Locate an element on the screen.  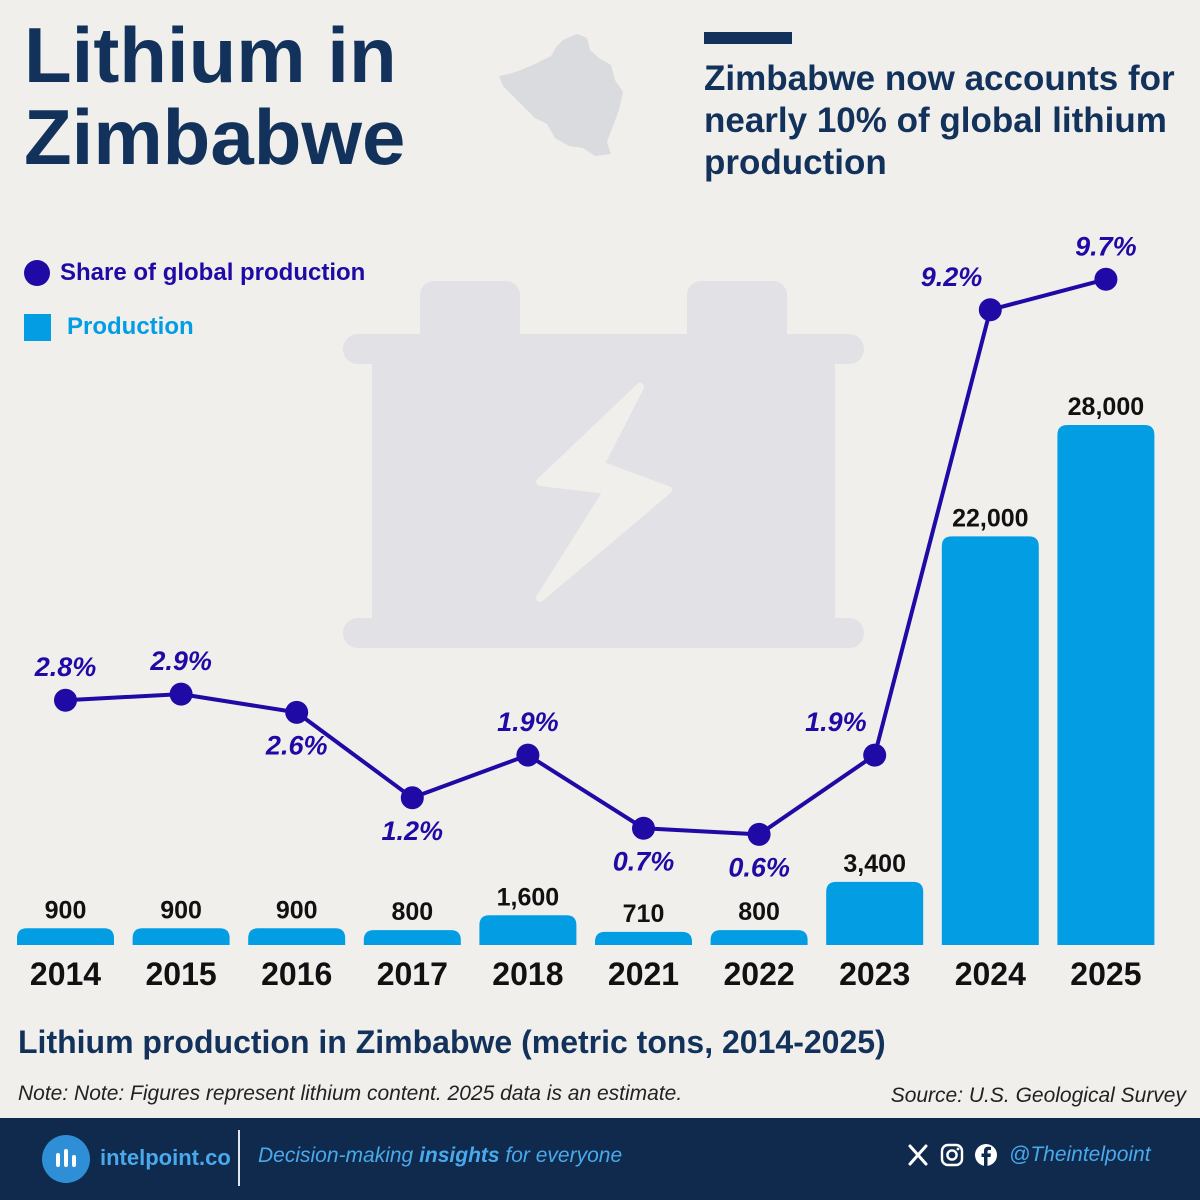
tagline-bold: insights is located at coordinates (459, 1155).